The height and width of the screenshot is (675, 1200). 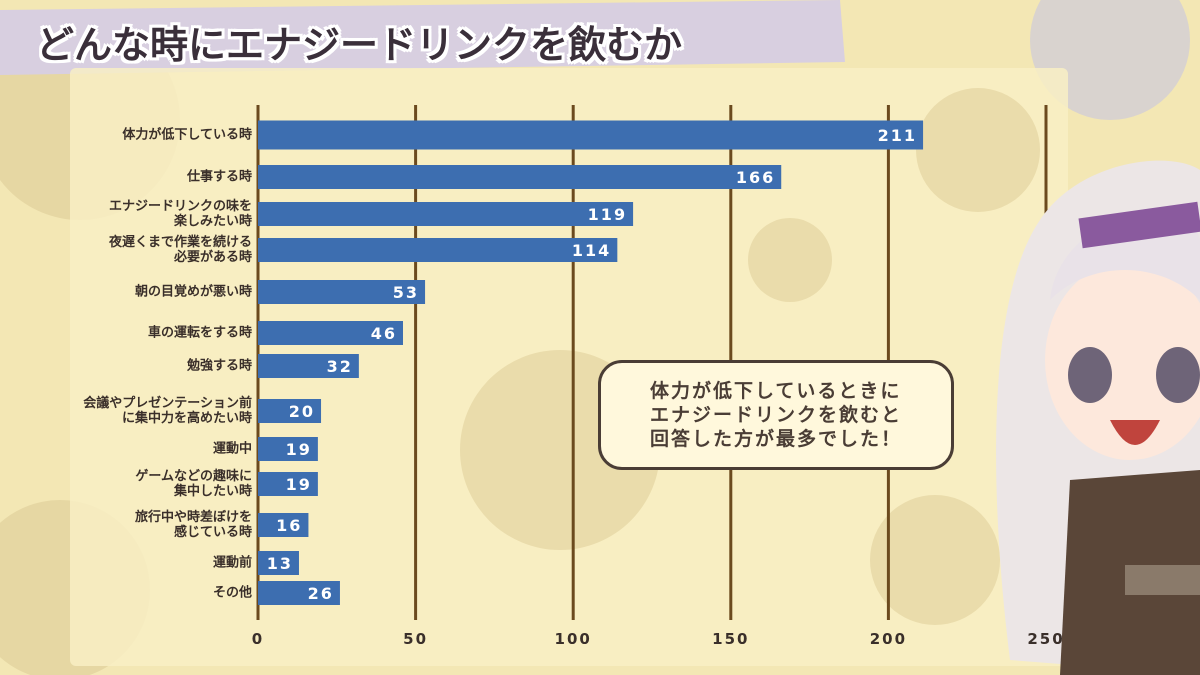 I want to click on value-label: 32, so click(x=340, y=366).